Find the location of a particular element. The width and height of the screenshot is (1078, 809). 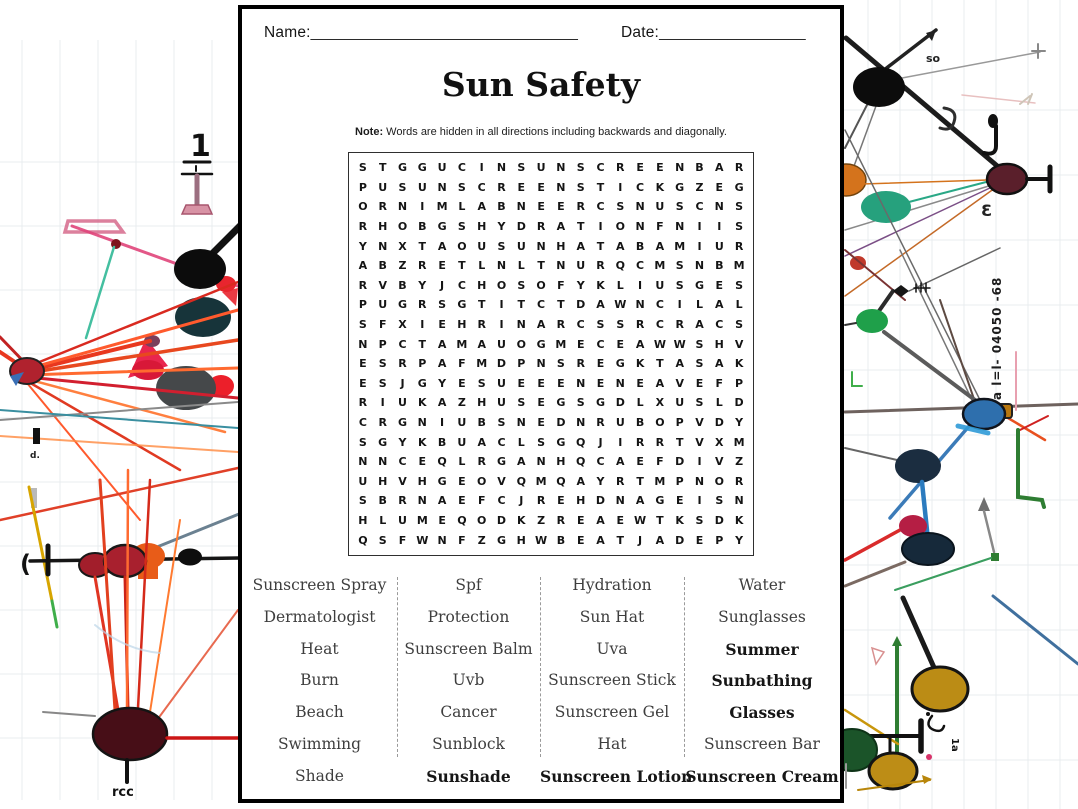

name-field: Name:_______________________________ is located at coordinates (421, 33).